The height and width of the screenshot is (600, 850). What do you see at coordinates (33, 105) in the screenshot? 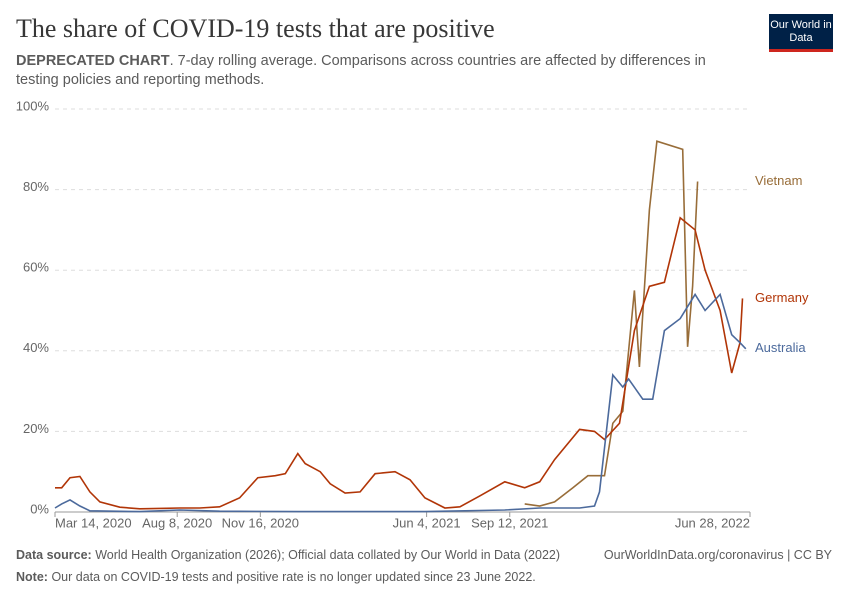
I see `y-tick-label: 100%` at bounding box center [33, 105].